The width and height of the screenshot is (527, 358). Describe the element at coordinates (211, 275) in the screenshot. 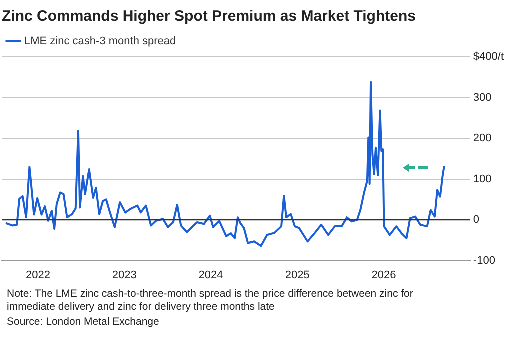

I see `x-tick-label: 2024` at that location.